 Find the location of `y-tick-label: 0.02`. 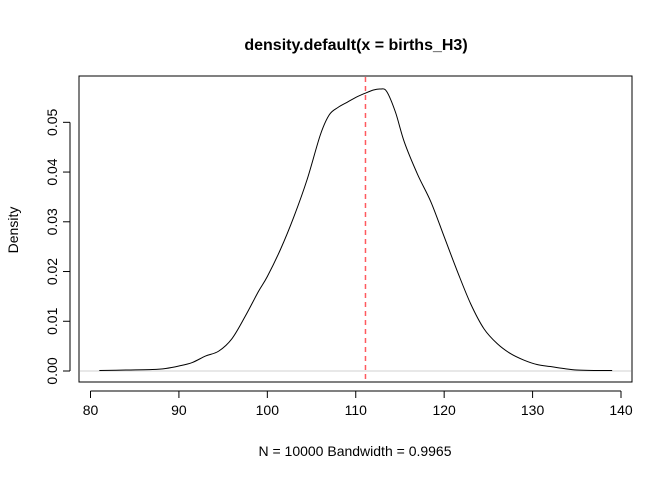

y-tick-label: 0.02 is located at coordinates (52, 271).